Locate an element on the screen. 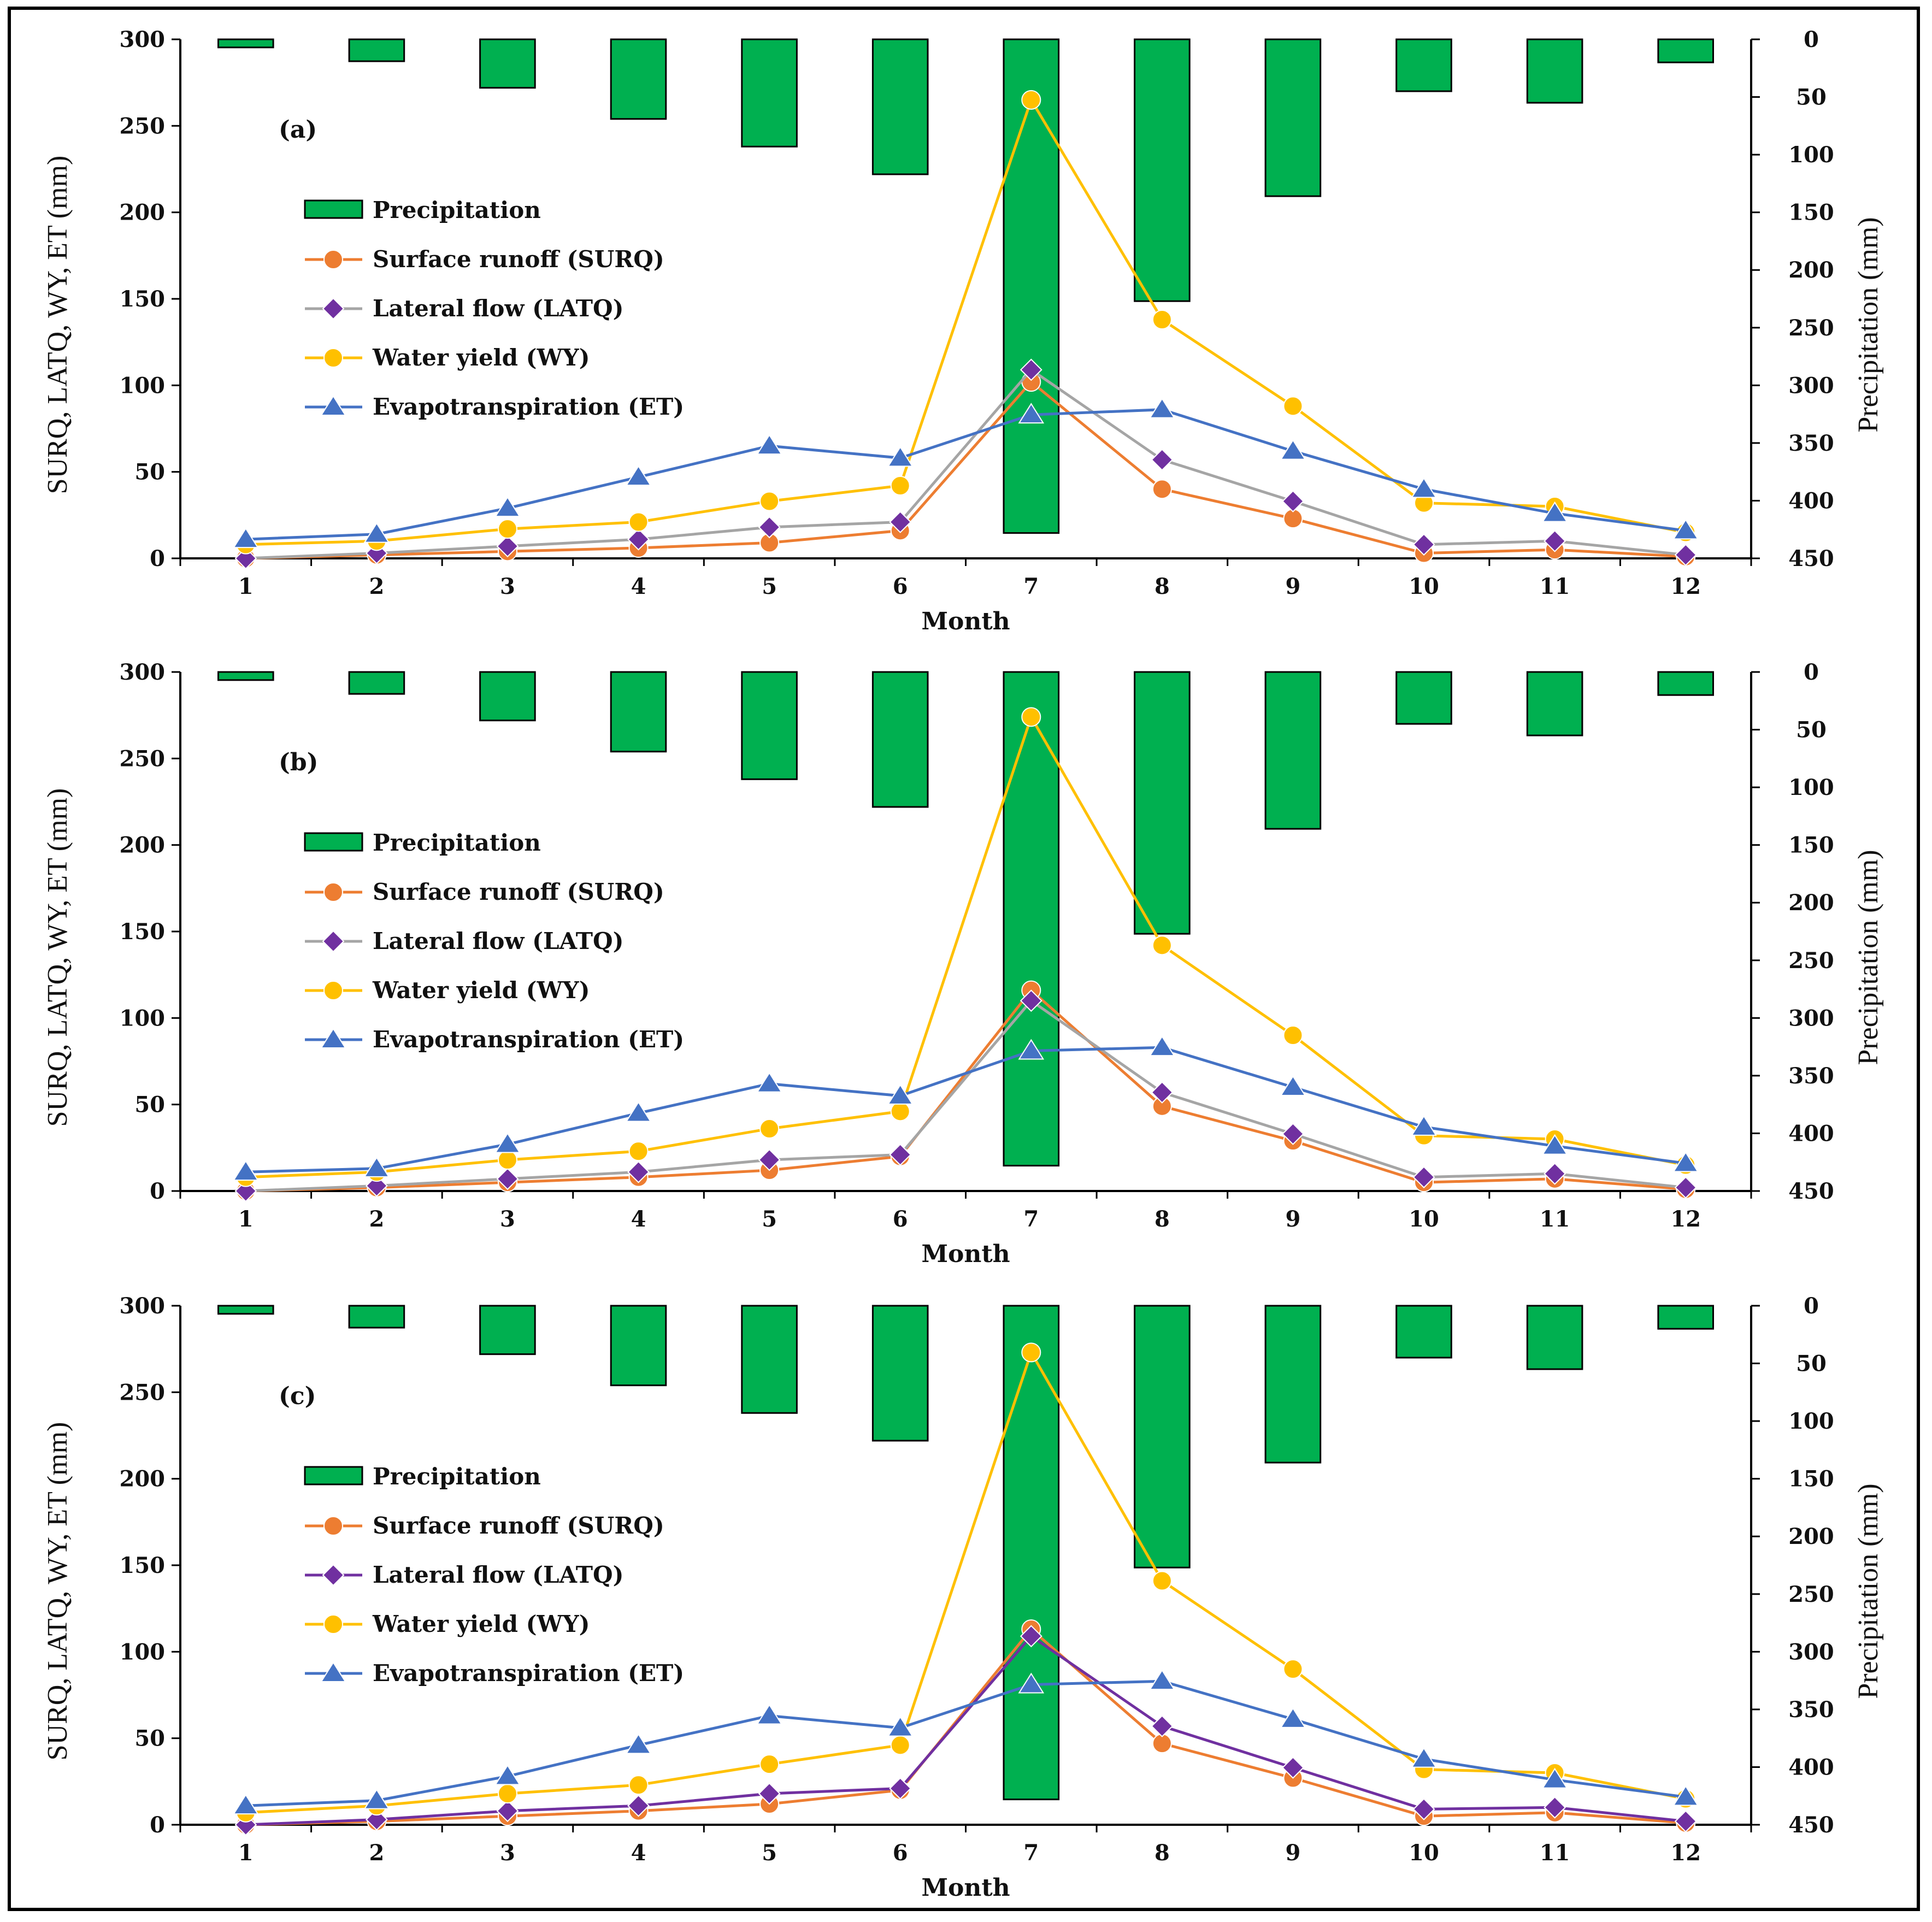 Image resolution: width=1932 pixels, height=1922 pixels. right-tick-label: 200 is located at coordinates (1811, 1537).